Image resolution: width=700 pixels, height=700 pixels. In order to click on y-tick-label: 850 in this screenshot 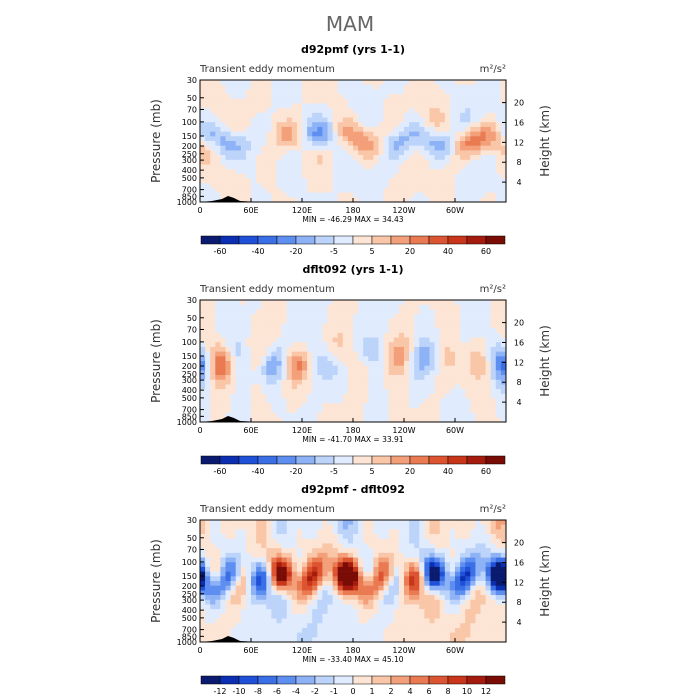, I will do `click(189, 636)`.